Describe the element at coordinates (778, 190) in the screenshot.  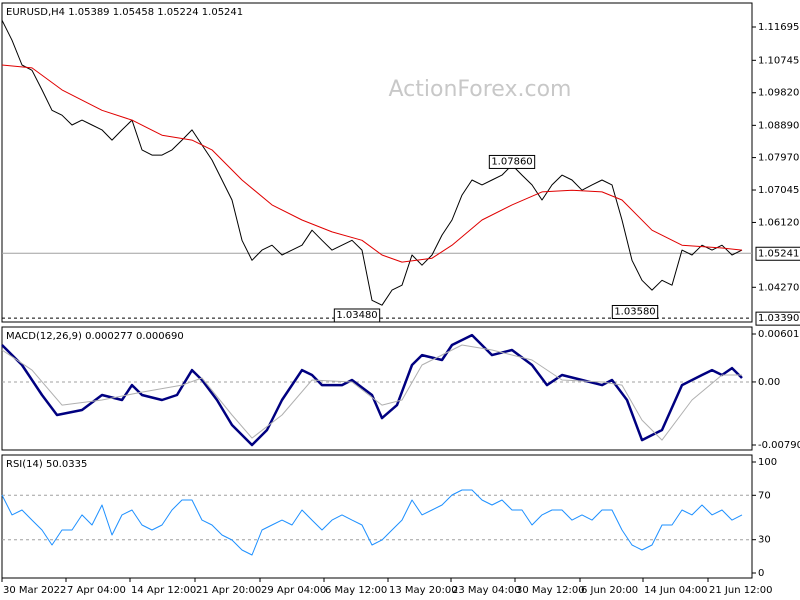
I see `y-tick-label: 1.07045` at that location.